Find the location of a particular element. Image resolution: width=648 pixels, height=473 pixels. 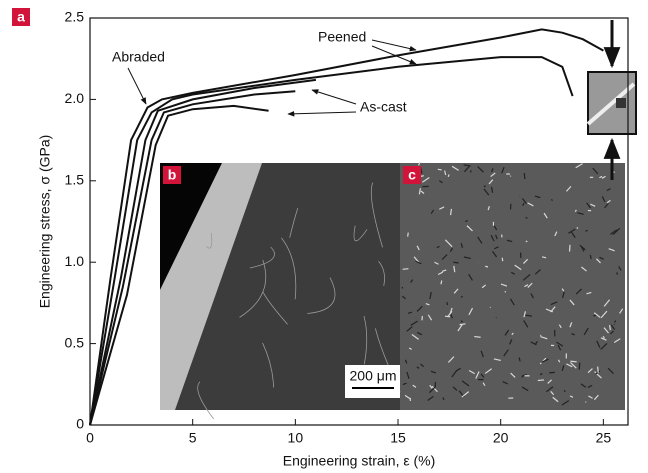

panel-label: a is located at coordinates (21, 17).